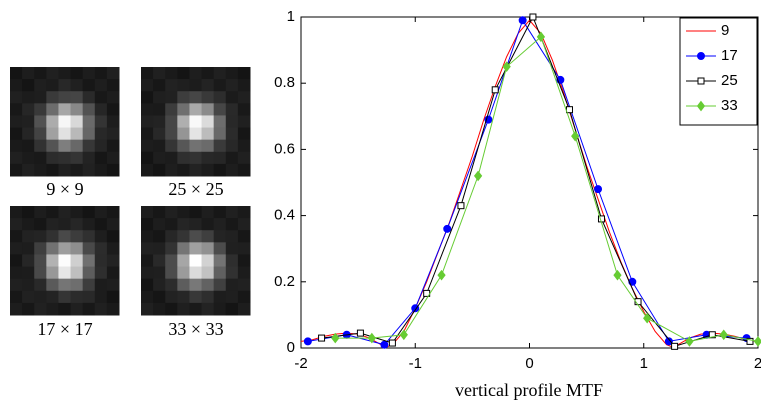  Describe the element at coordinates (725, 30) in the screenshot. I see `legend-label: 9` at that location.